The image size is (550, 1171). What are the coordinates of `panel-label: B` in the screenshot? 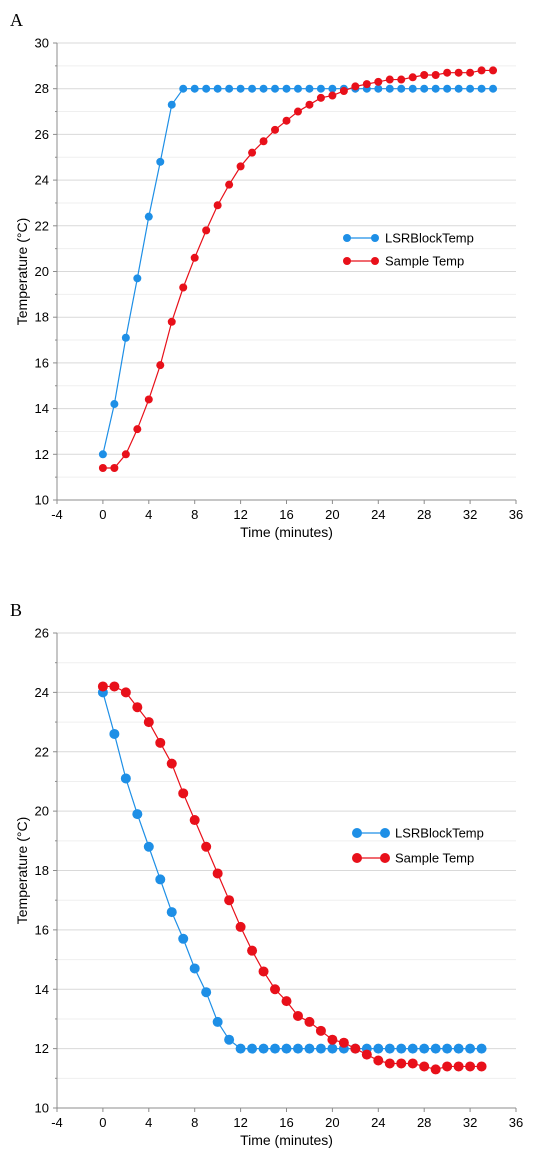 It's located at (16, 610).